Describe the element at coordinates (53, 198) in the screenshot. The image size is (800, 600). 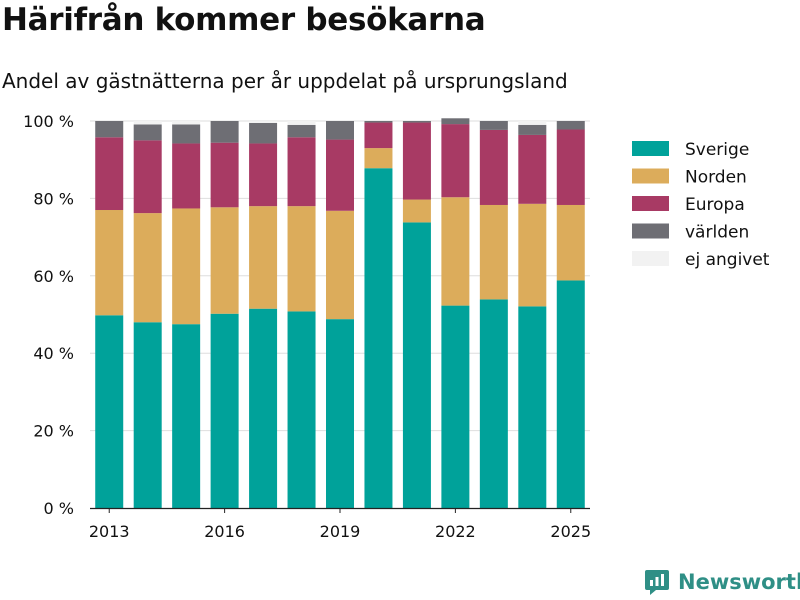
I see `y-tick-label: 80 %` at that location.